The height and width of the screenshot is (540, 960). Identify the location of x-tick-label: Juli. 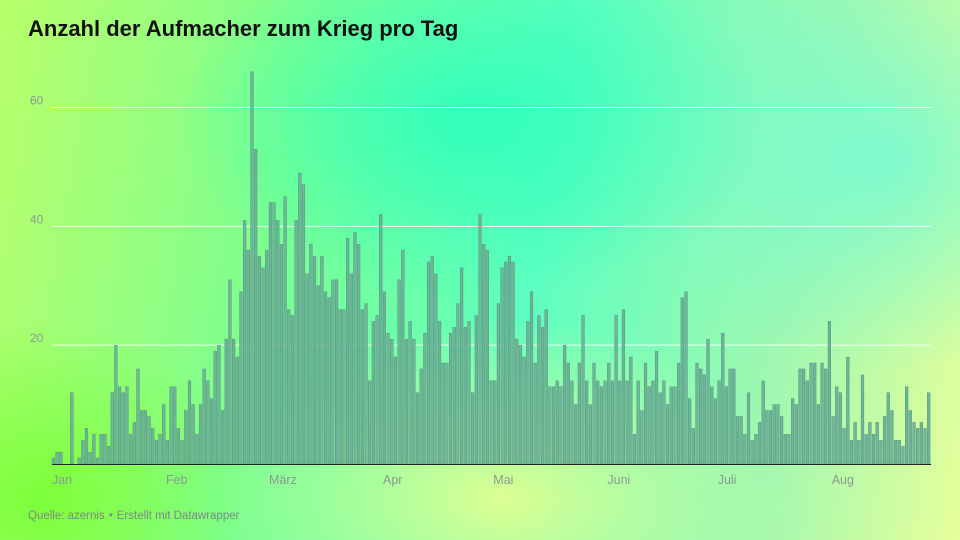
(727, 480).